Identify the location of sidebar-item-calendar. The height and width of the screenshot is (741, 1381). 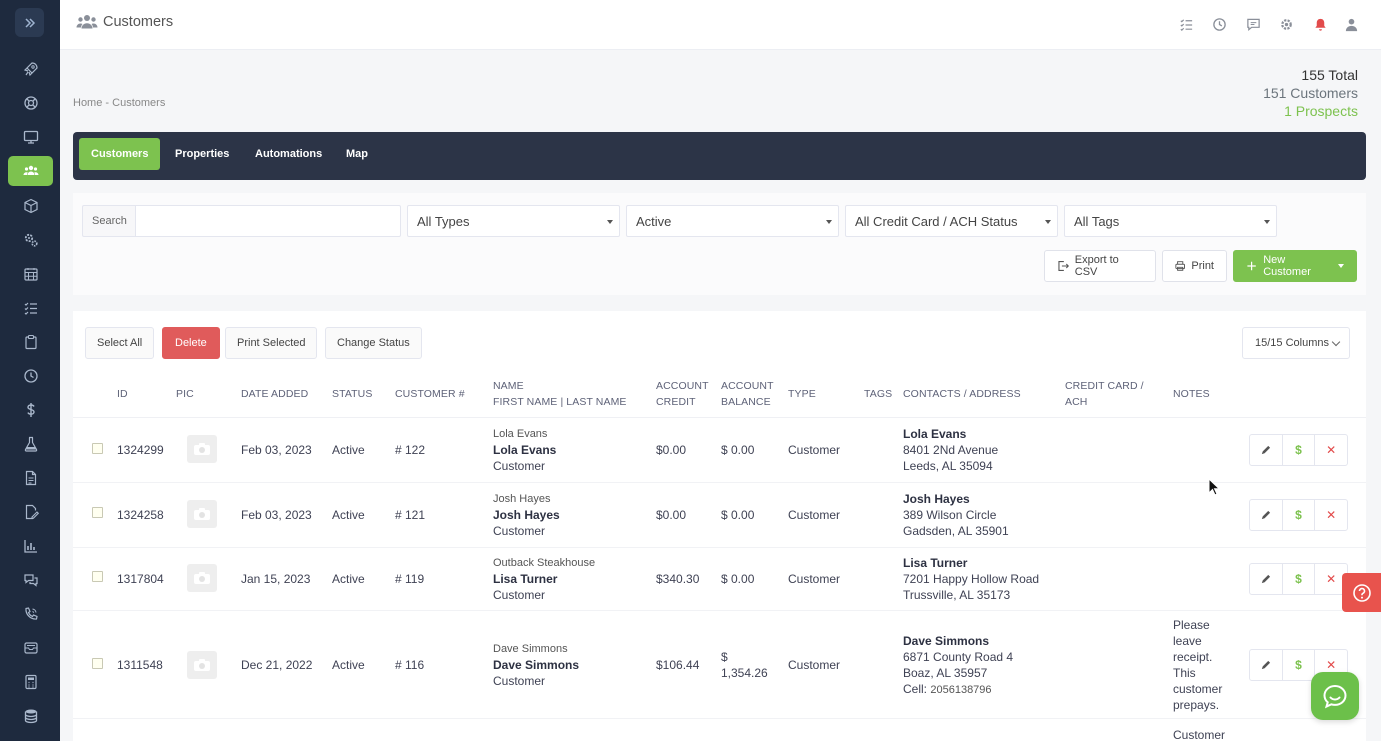
(30, 274).